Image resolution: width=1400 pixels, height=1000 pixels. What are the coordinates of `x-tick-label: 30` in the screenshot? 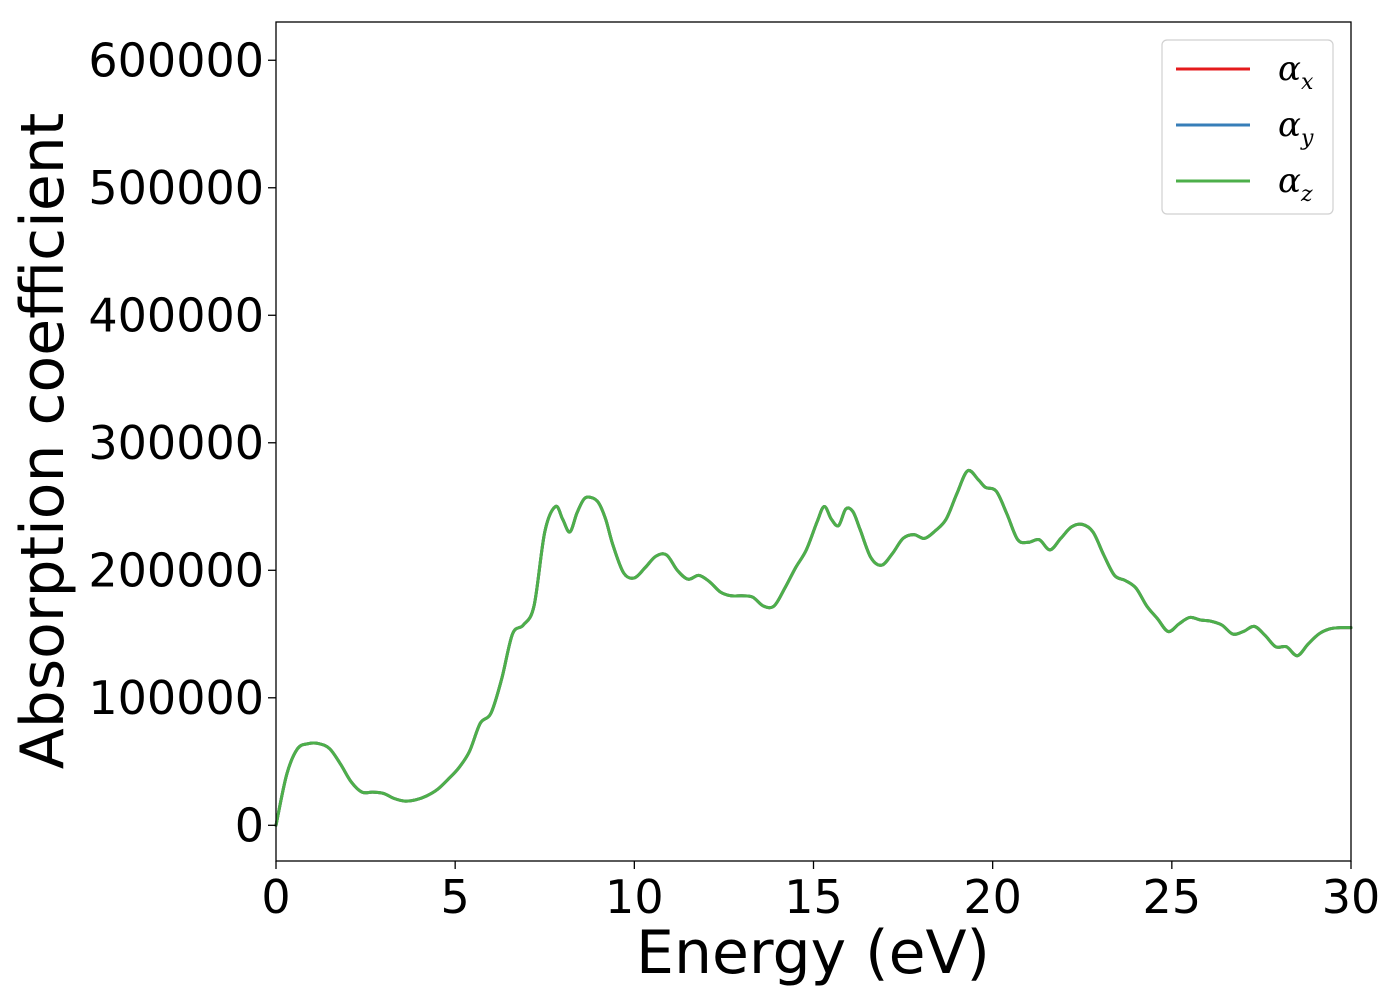 It's located at (1351, 897).